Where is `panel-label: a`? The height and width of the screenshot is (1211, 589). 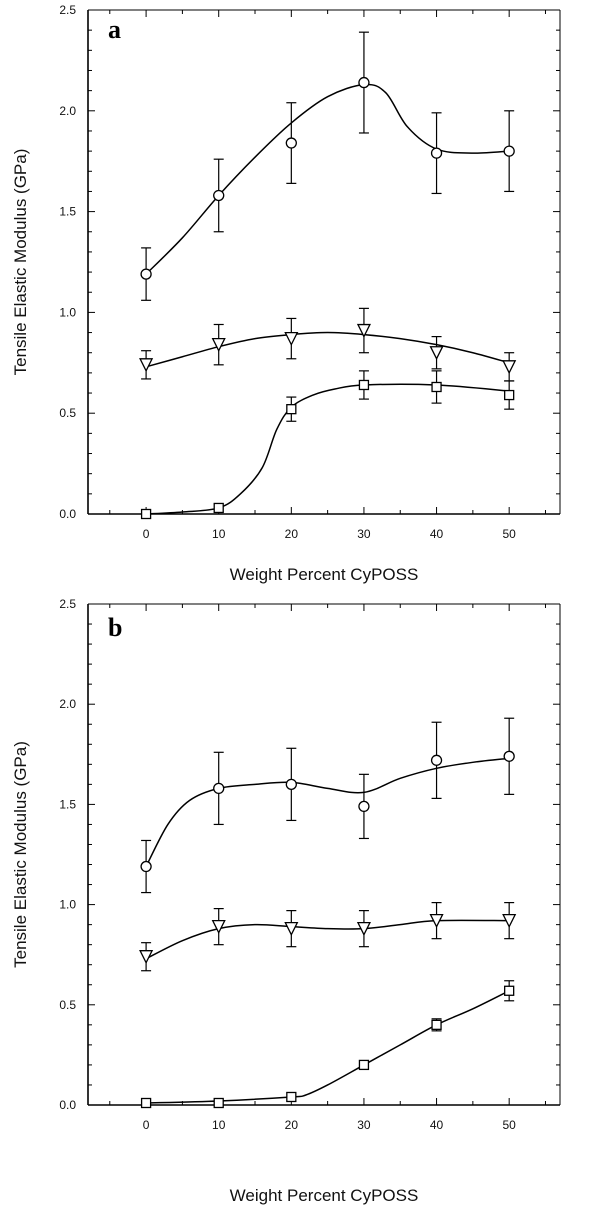 panel-label: a is located at coordinates (114, 29).